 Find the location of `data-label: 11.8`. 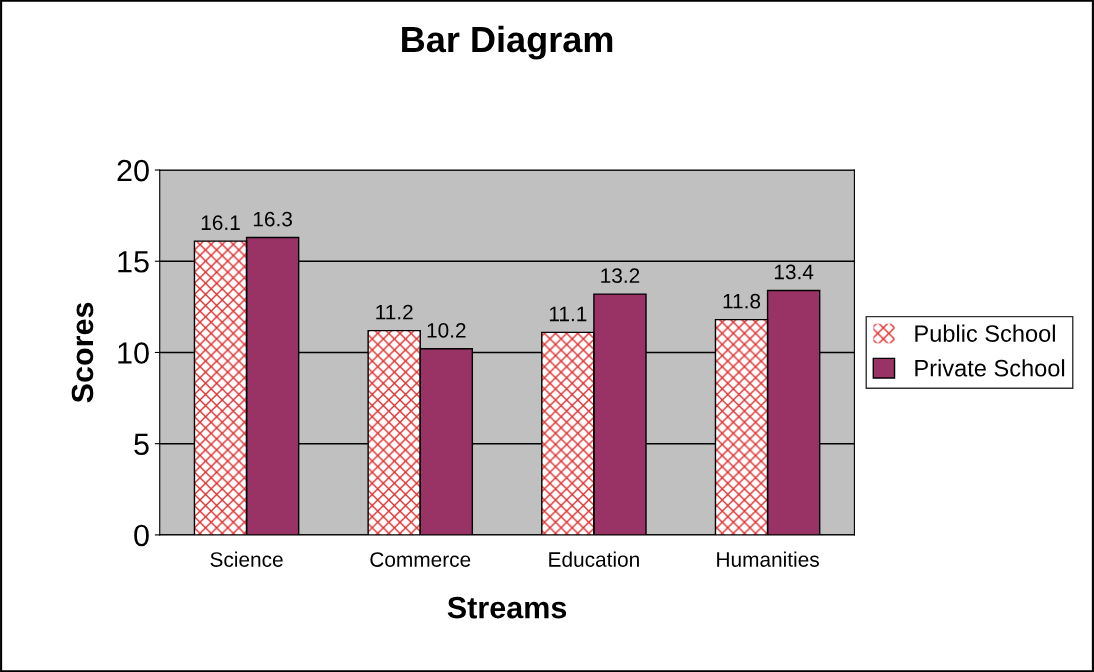

data-label: 11.8 is located at coordinates (742, 301).